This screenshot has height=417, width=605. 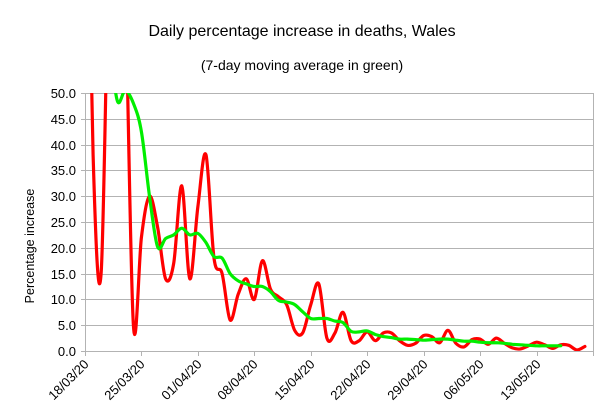 I want to click on x-tick-label: 13/05/20, so click(x=520, y=380).